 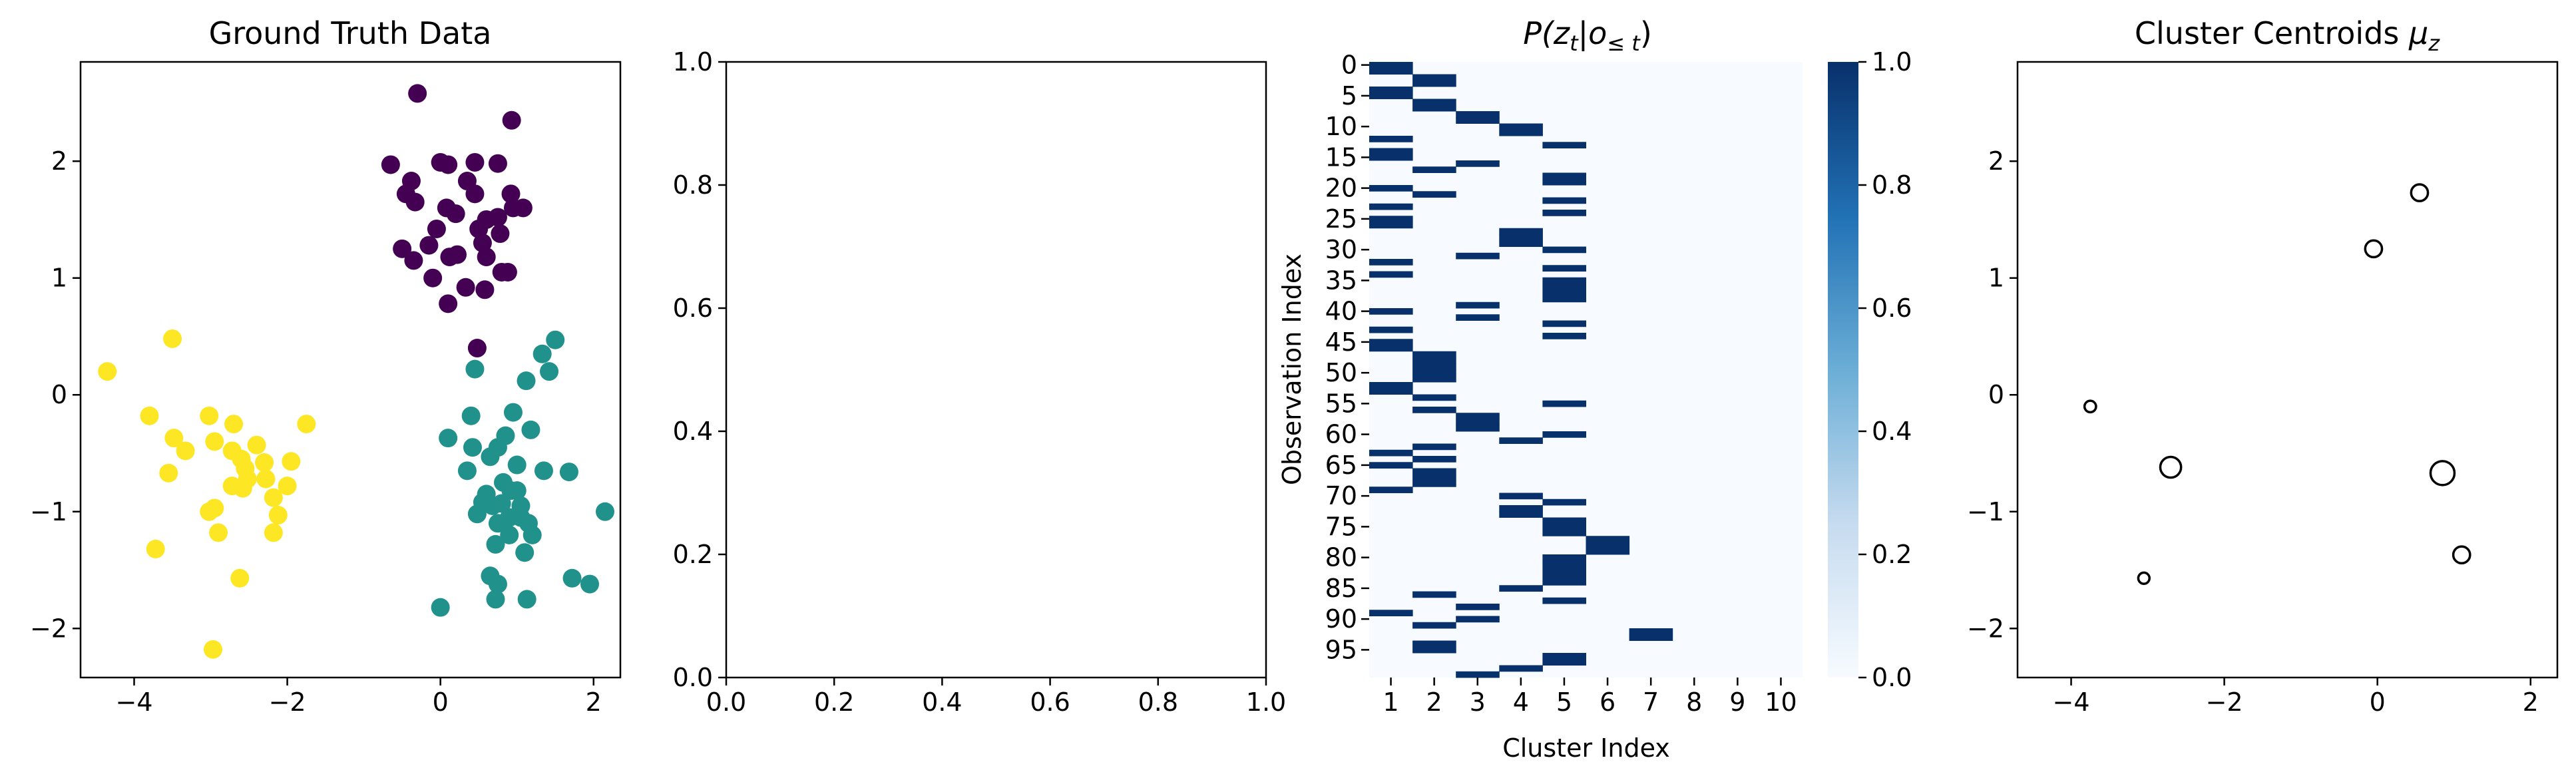 What do you see at coordinates (1341, 219) in the screenshot?
I see `heatmap-ytick-label: 25` at bounding box center [1341, 219].